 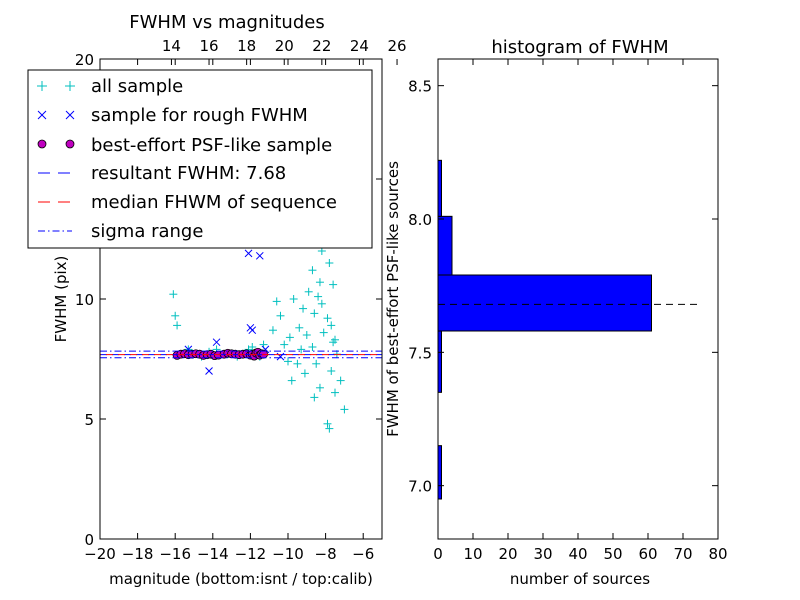 What do you see at coordinates (396, 46) in the screenshot?
I see `top-tick-label: 26` at bounding box center [396, 46].